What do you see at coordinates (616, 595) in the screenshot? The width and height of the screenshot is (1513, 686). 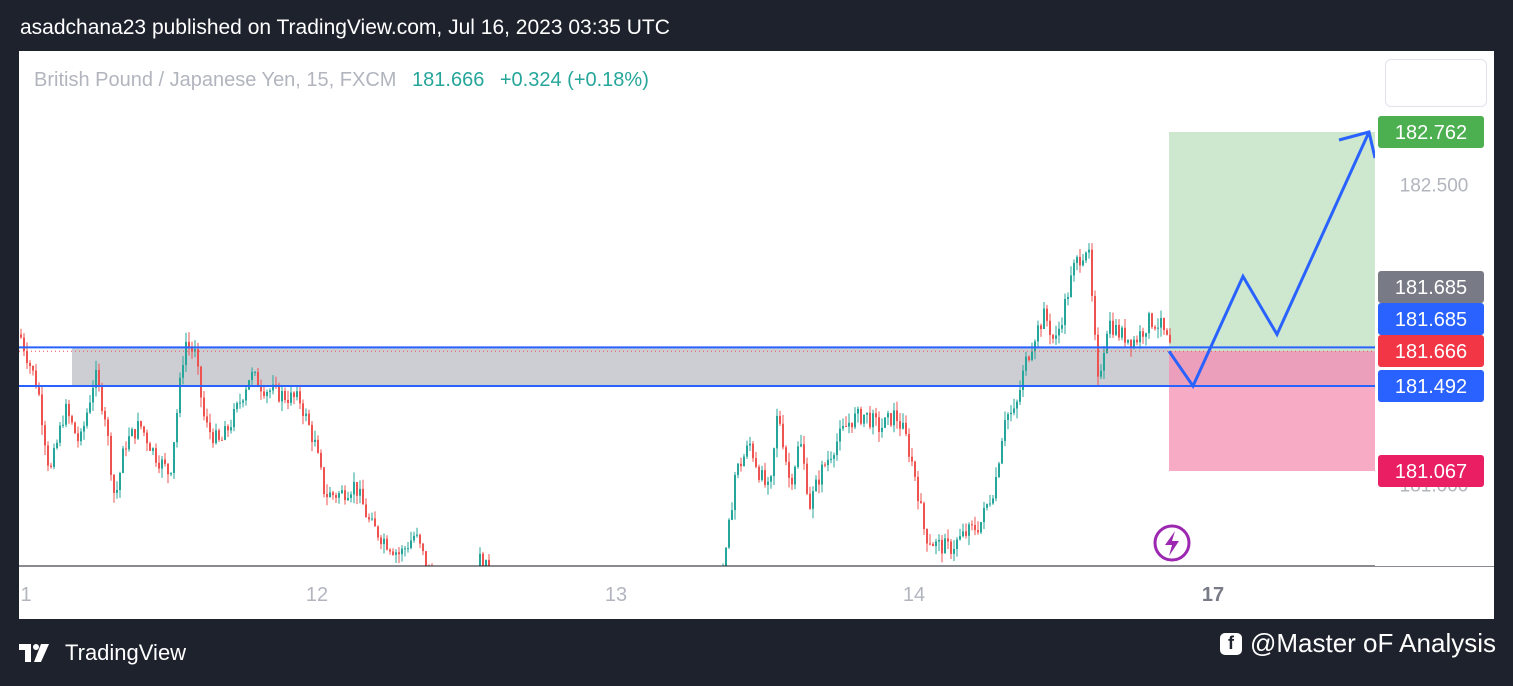 I see `x-tick-label: 13` at bounding box center [616, 595].